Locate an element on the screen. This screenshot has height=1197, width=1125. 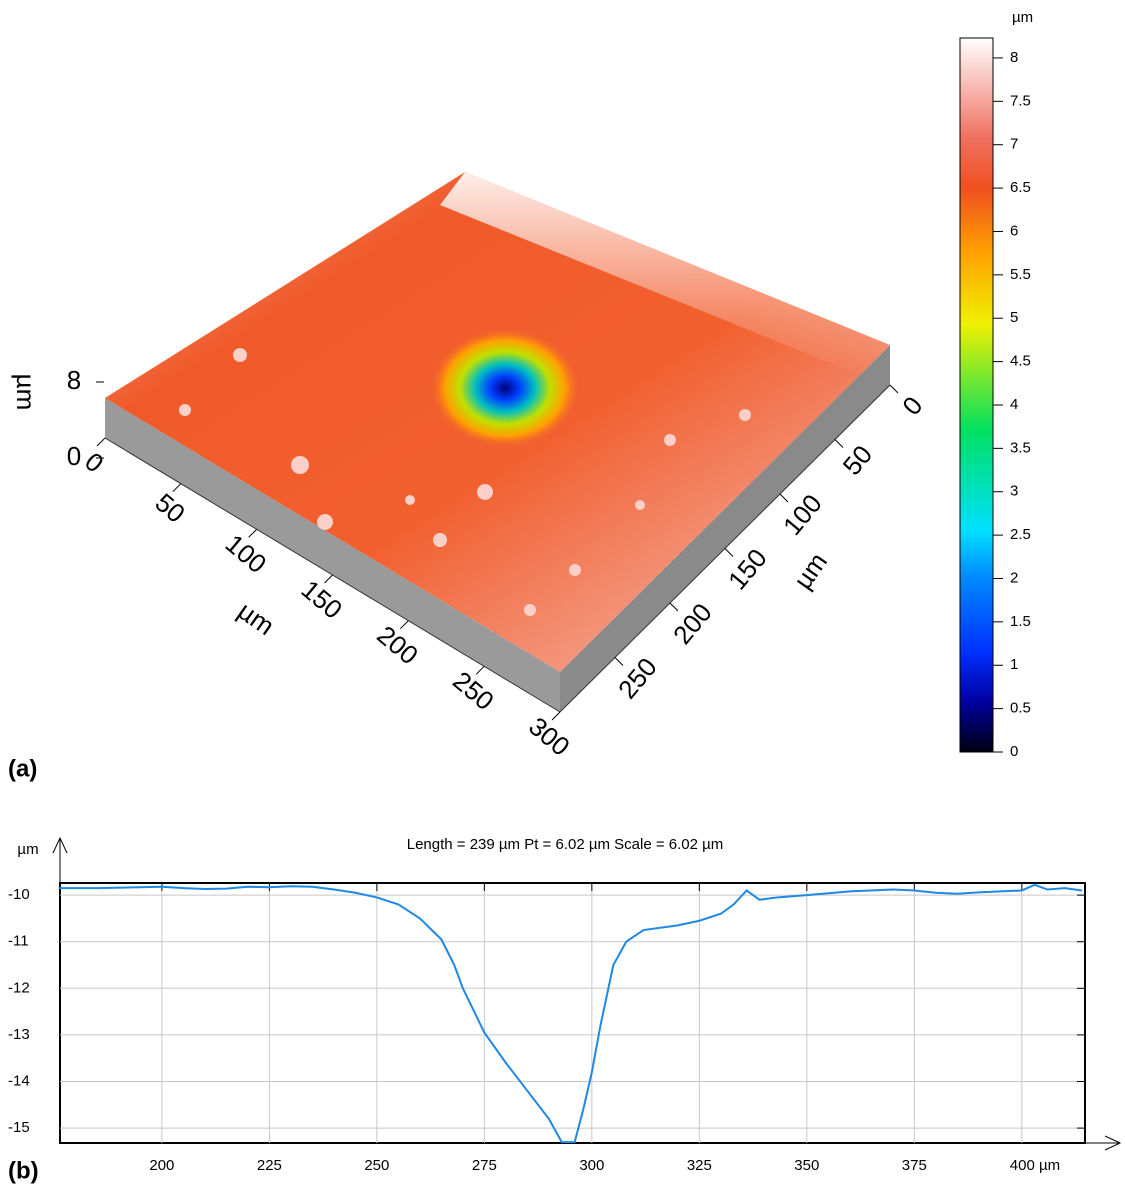
y-tick-label: -11 is located at coordinates (18, 941).